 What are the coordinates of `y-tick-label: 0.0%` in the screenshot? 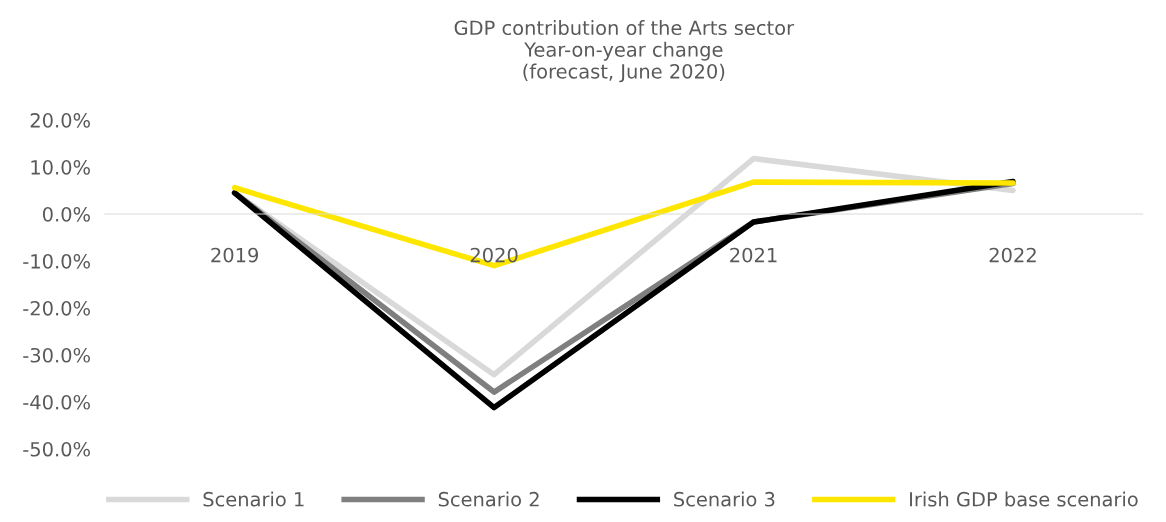 It's located at (66, 214).